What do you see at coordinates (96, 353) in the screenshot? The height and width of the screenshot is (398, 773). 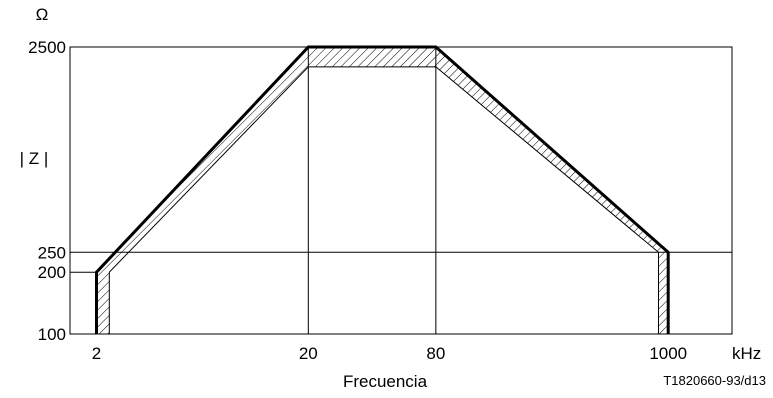 I see `x-tick-label-2: 2` at bounding box center [96, 353].